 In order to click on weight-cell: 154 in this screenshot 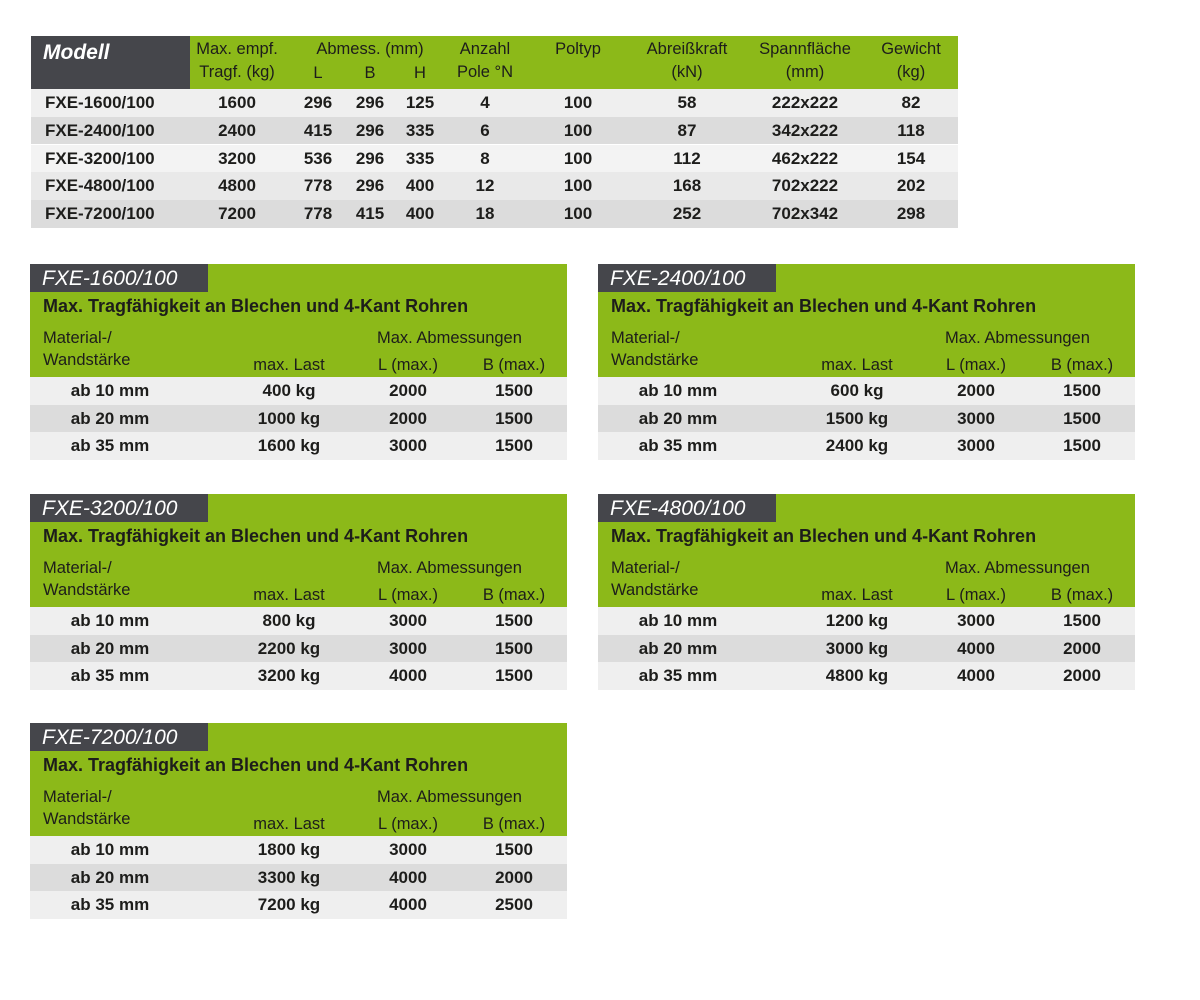, I will do `click(911, 158)`.